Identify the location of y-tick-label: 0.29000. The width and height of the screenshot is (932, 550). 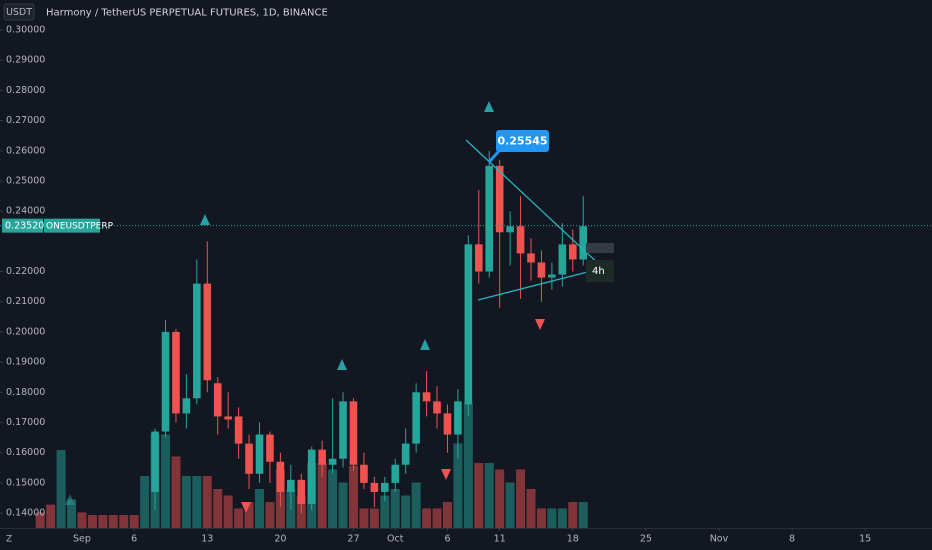
(25, 60).